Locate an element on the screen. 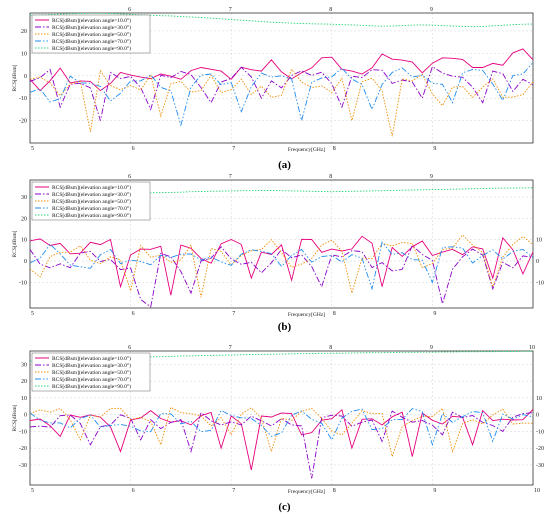 The height and width of the screenshot is (522, 550). panel-caption: (a) is located at coordinates (284, 165).